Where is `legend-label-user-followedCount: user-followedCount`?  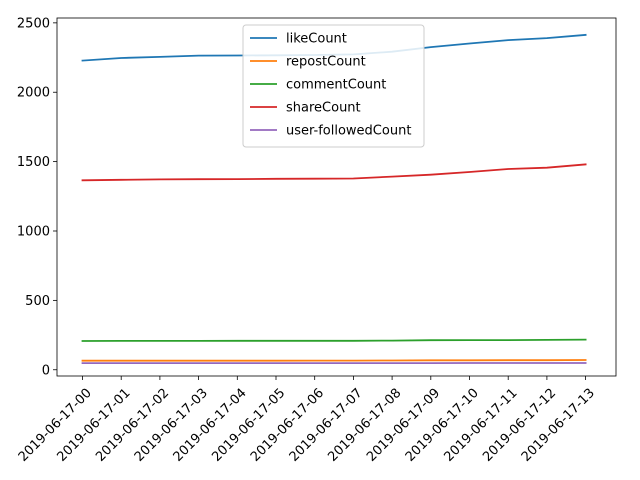
legend-label-user-followedCount: user-followedCount is located at coordinates (348, 131).